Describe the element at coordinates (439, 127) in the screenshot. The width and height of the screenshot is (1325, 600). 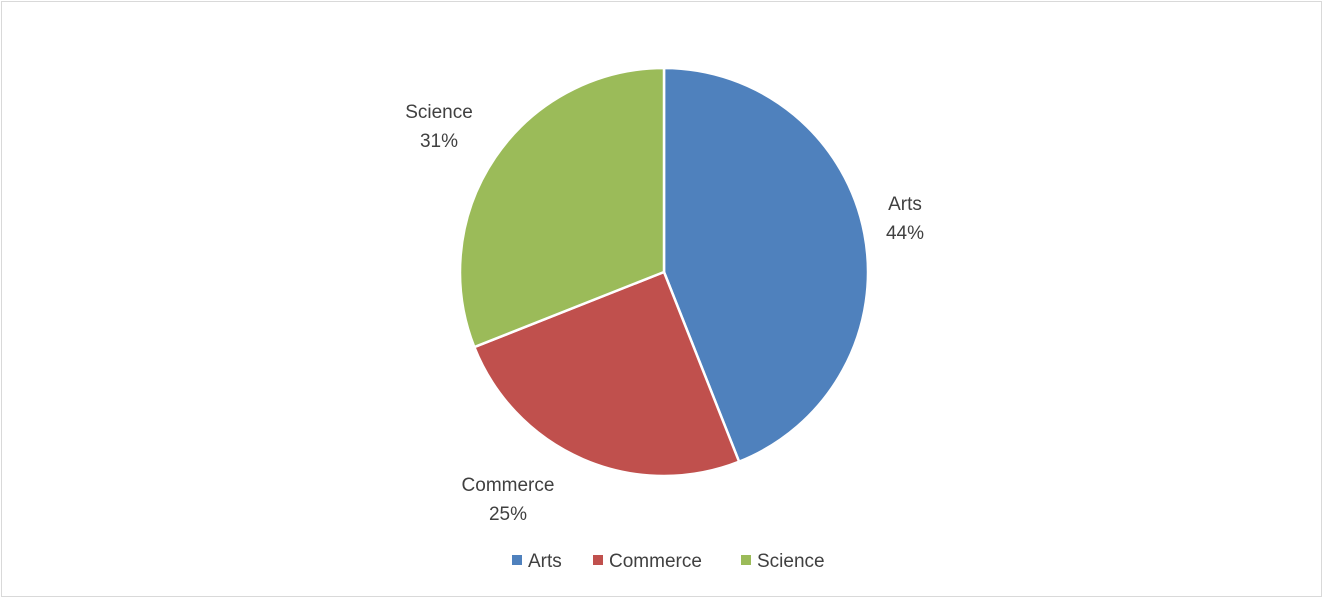
I see `data-label-science: Science 31%` at that location.